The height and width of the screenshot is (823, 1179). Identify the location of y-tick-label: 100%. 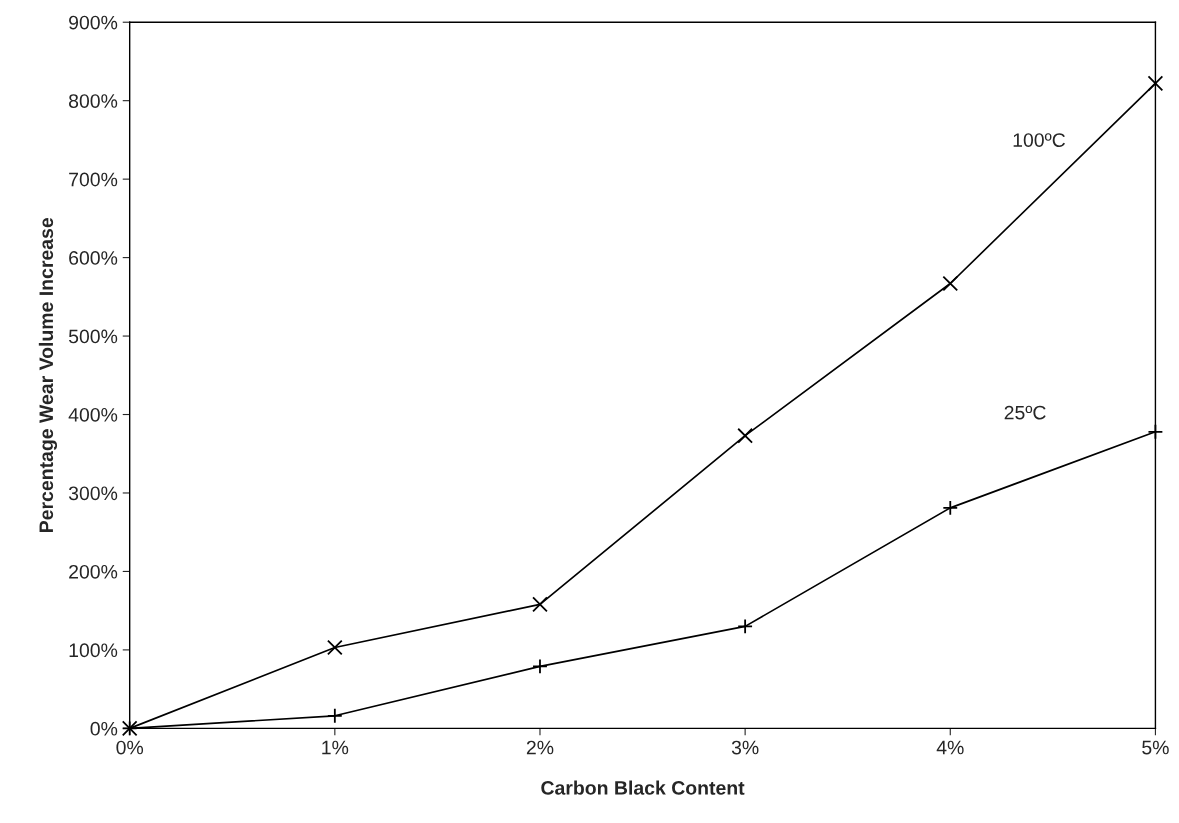
(93, 650).